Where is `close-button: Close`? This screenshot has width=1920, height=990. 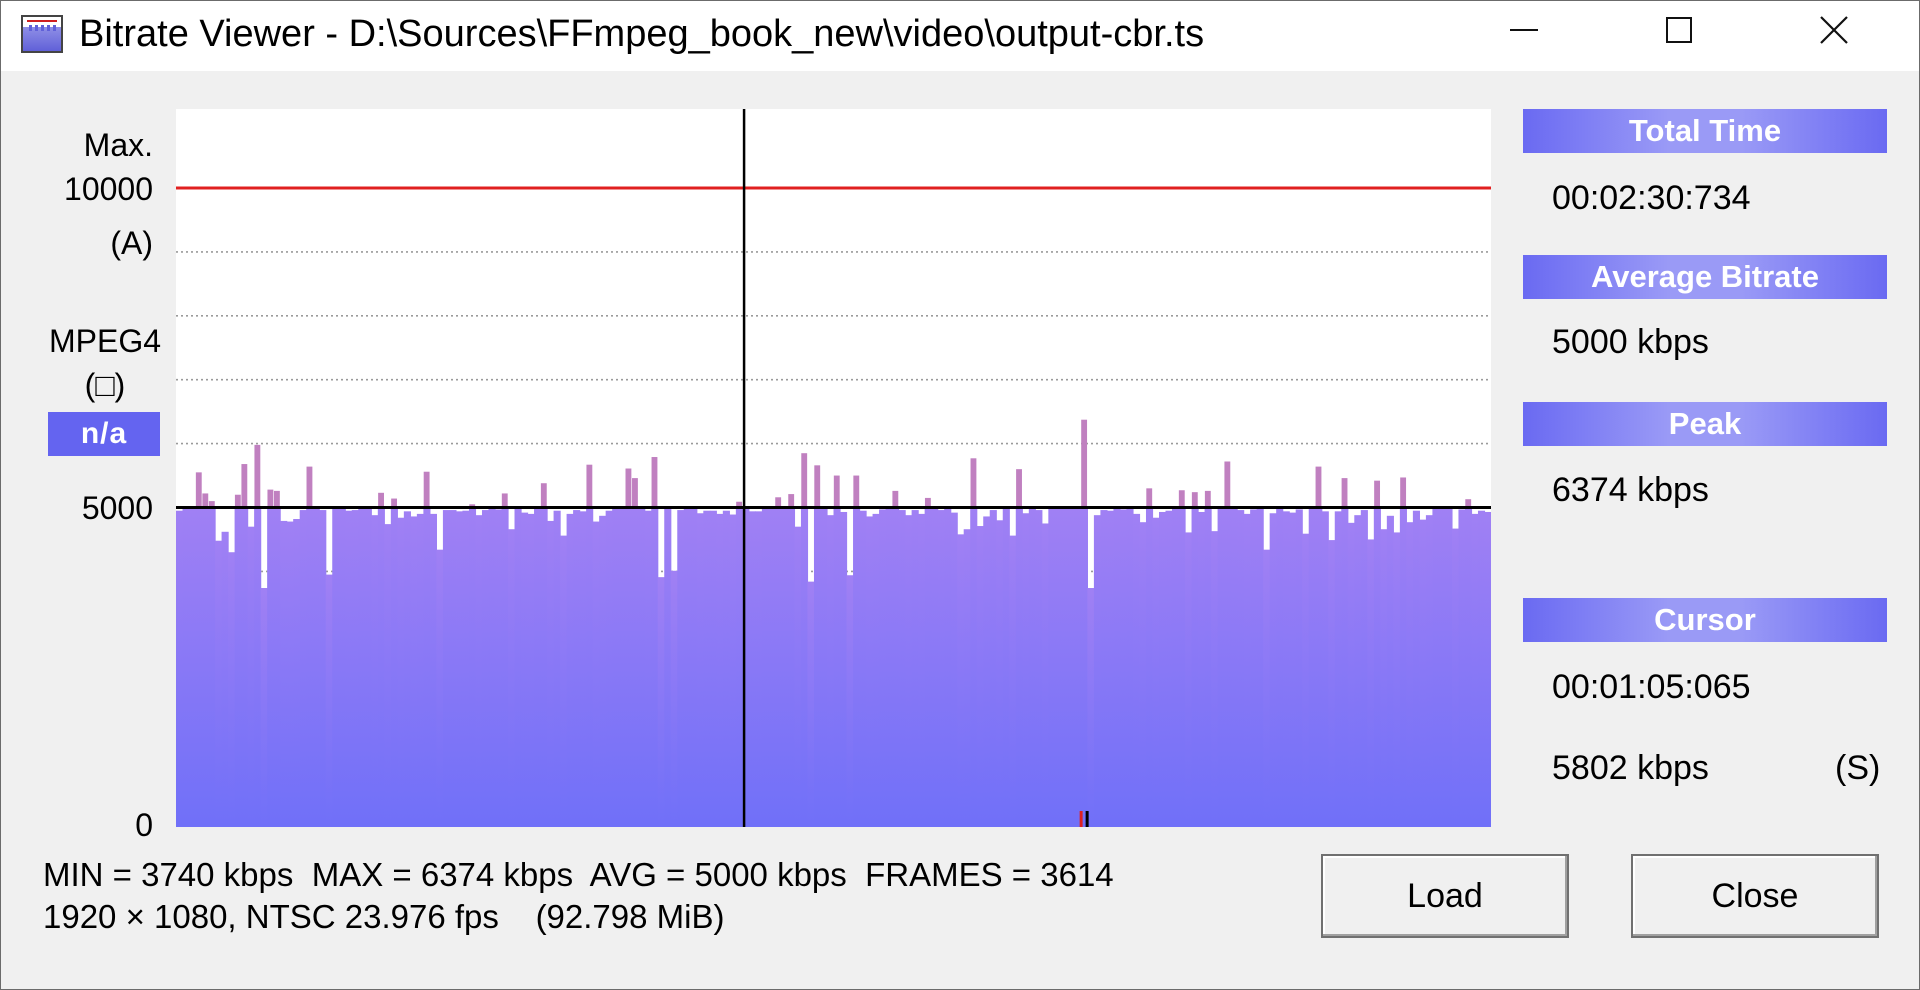 close-button: Close is located at coordinates (1755, 896).